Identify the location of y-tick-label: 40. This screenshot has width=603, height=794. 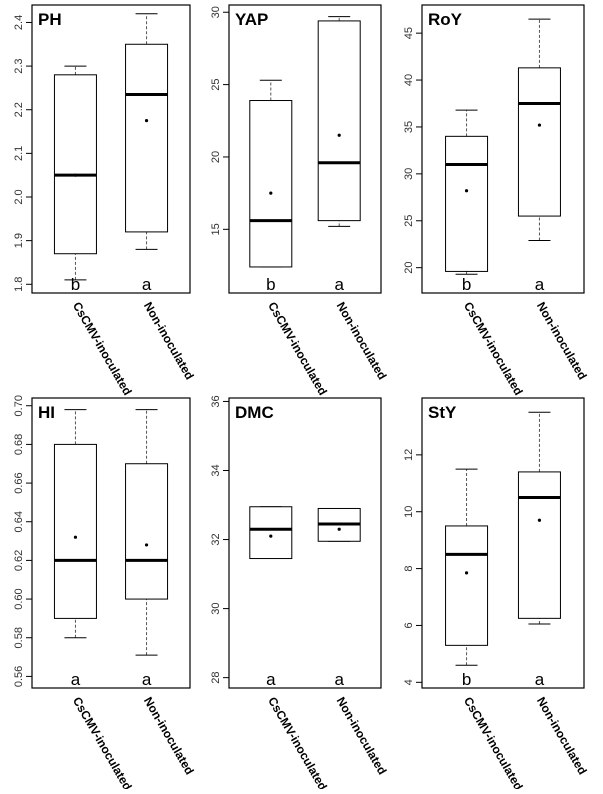
(409, 80).